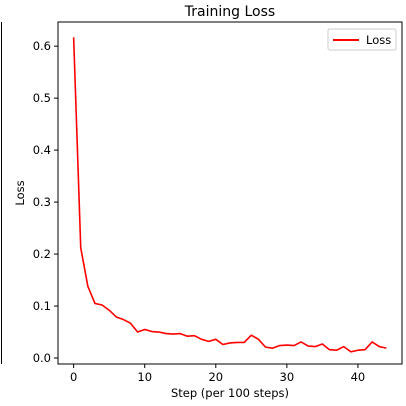 The width and height of the screenshot is (406, 406). What do you see at coordinates (215, 377) in the screenshot?
I see `x-tick-label: 20` at bounding box center [215, 377].